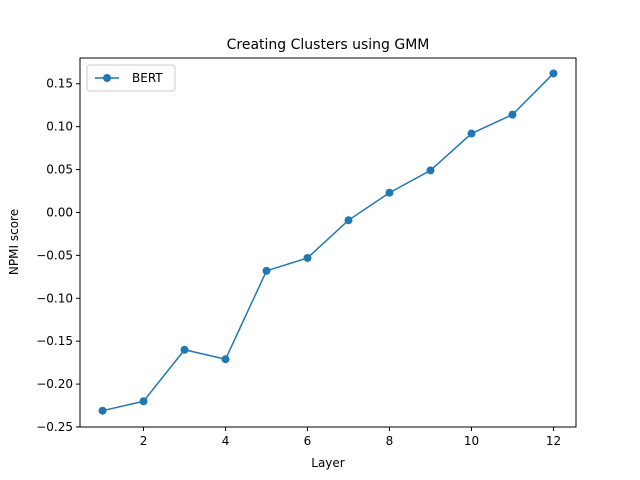 Image resolution: width=640 pixels, height=480 pixels. I want to click on y-axis-label: NPMI score, so click(14, 242).